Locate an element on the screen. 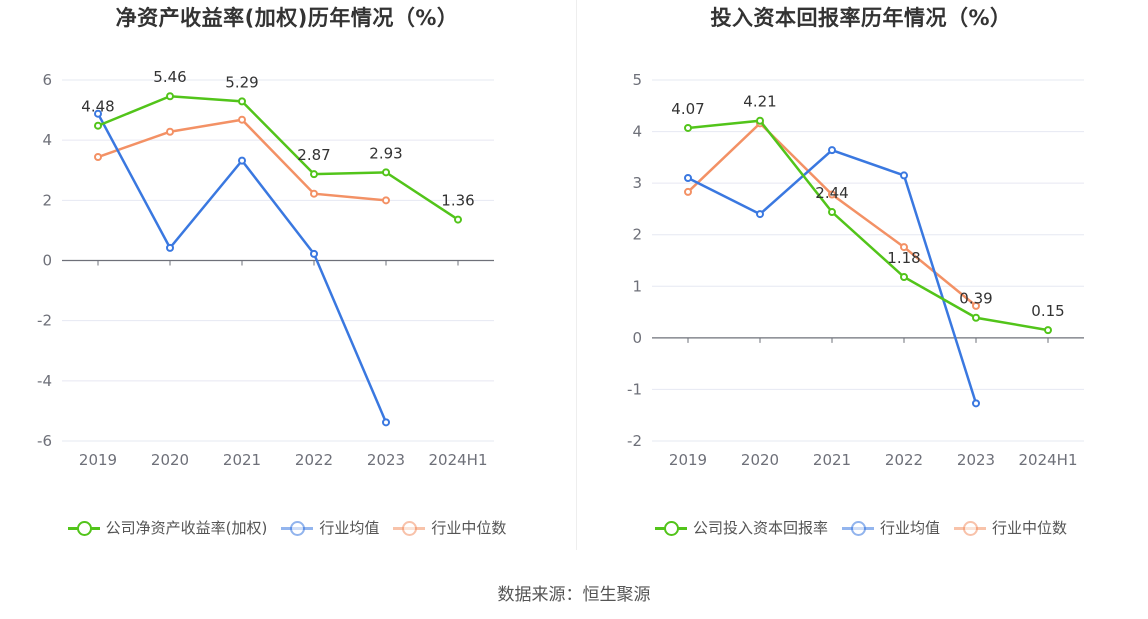 This screenshot has width=1148, height=619. data-label: 1.36 is located at coordinates (457, 201).